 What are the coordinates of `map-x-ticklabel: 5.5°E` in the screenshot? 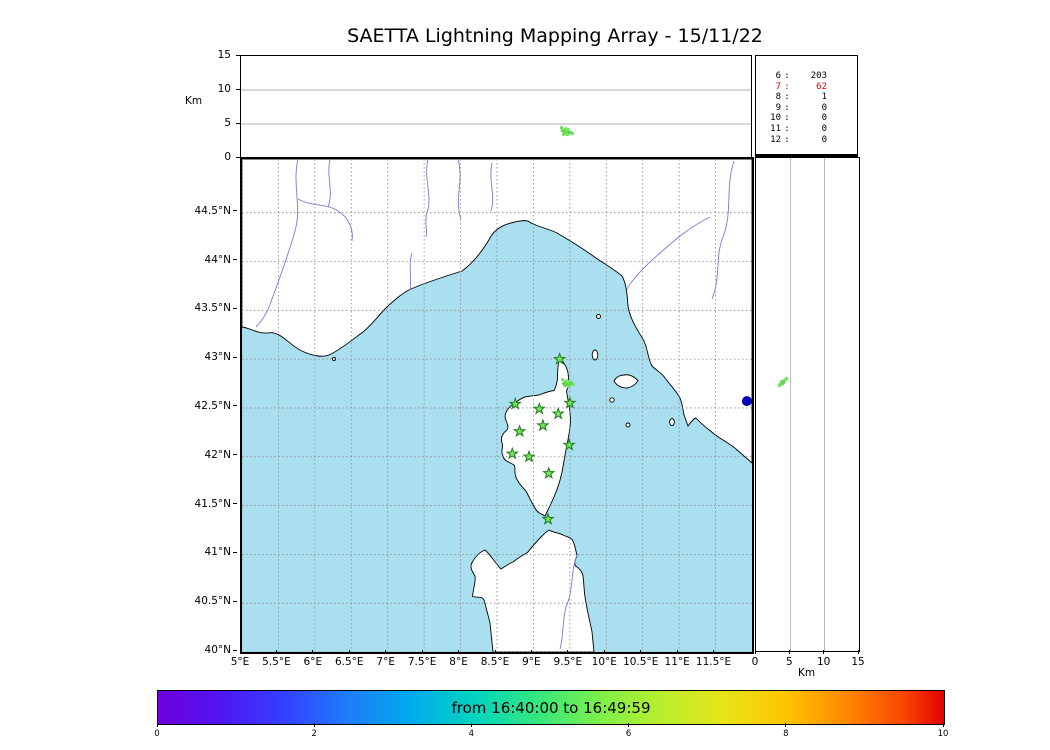 It's located at (276, 662).